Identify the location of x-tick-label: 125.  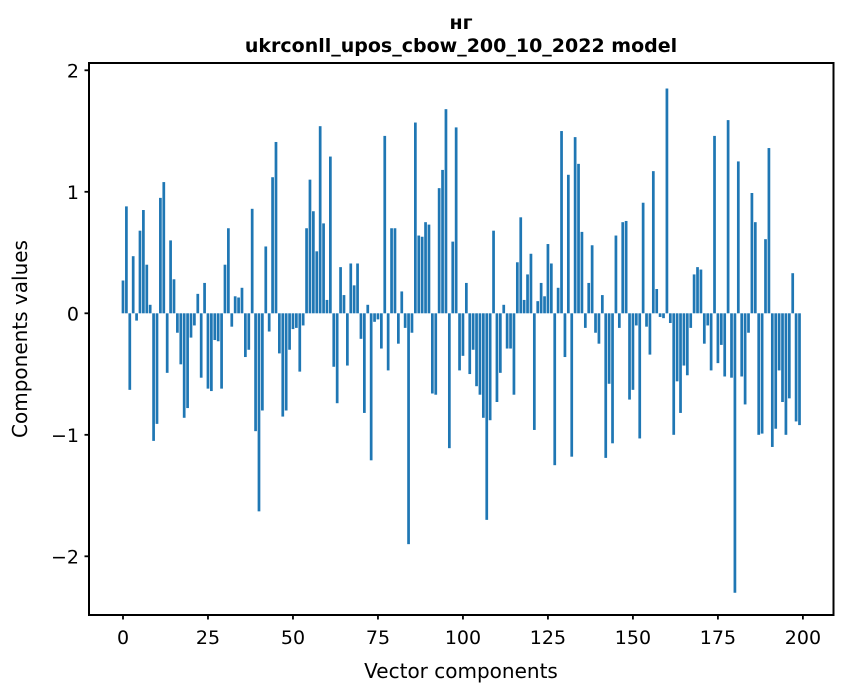
(548, 638).